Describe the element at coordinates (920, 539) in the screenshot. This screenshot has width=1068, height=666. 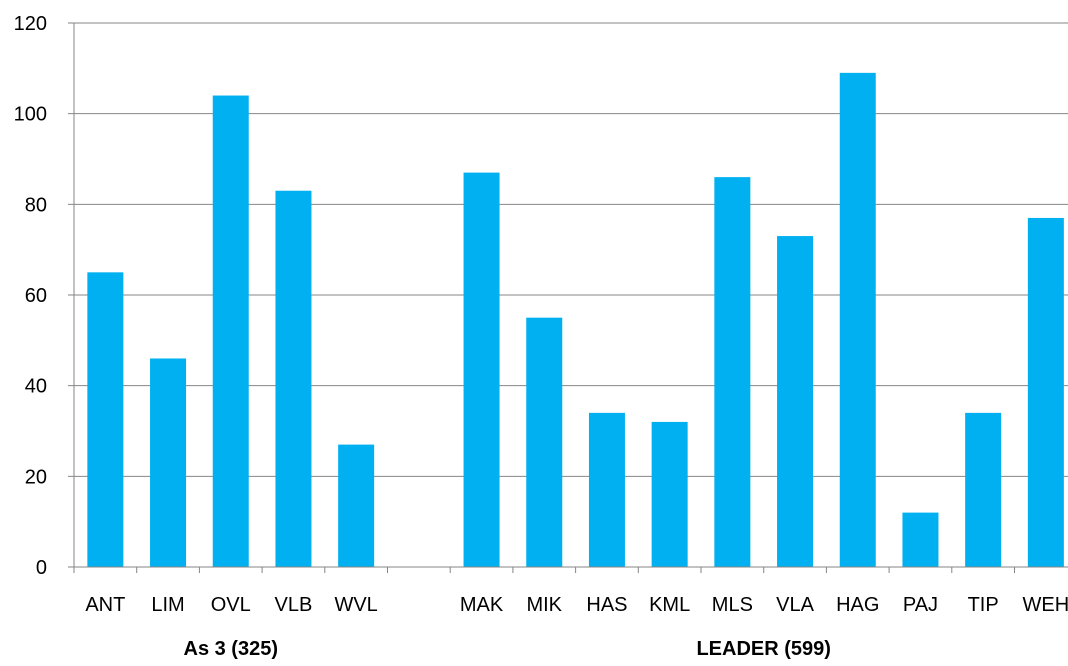
I see `bar-paj` at that location.